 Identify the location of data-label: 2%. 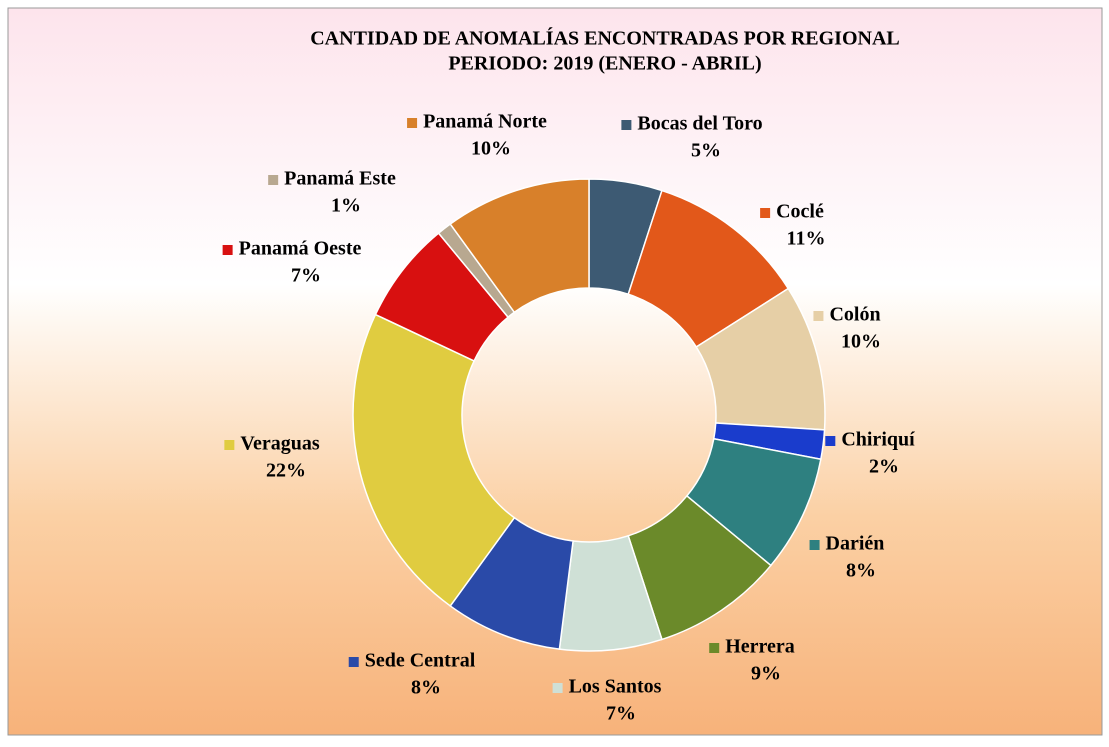
(884, 467).